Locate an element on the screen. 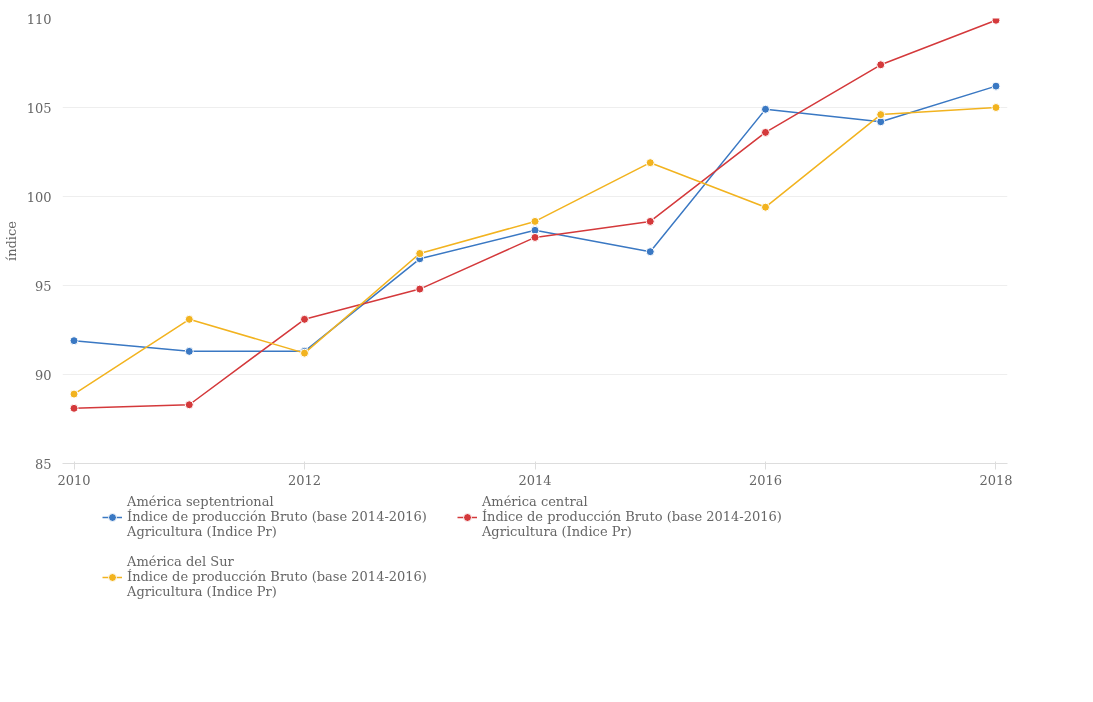  y-tick-label: 95 is located at coordinates (43, 286).